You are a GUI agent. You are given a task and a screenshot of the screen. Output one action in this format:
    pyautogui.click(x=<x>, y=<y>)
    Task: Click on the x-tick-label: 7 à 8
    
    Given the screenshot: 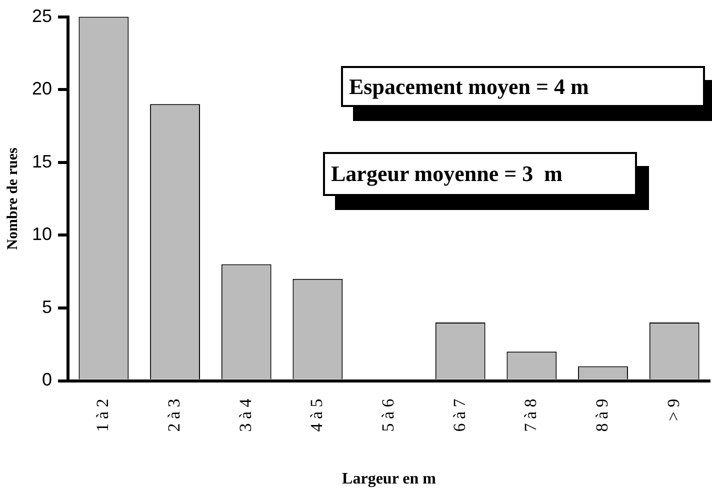 What is the action you would take?
    pyautogui.click(x=530, y=415)
    